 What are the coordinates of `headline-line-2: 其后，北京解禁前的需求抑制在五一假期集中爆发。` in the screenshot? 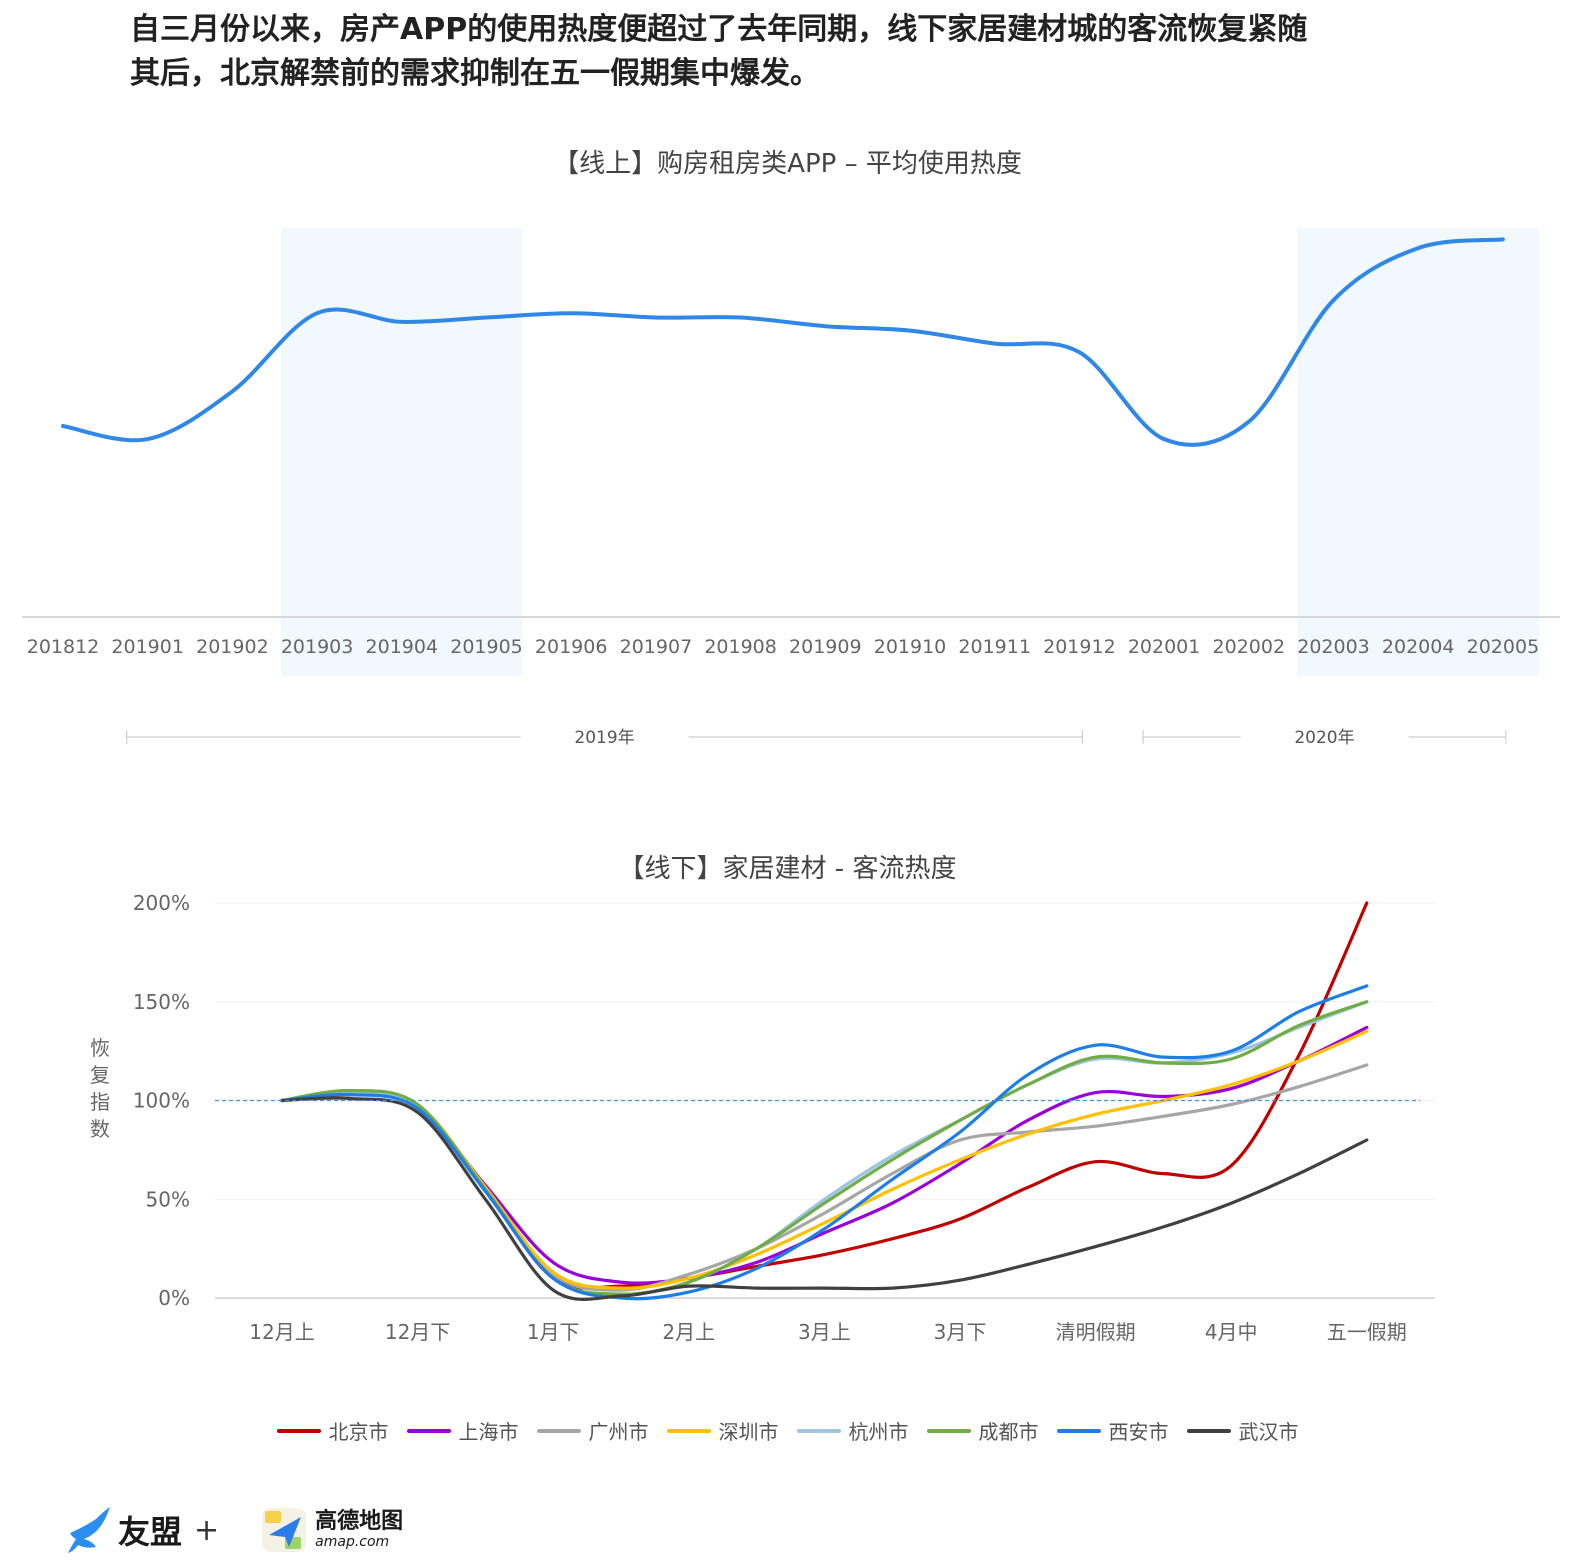 It's located at (475, 73).